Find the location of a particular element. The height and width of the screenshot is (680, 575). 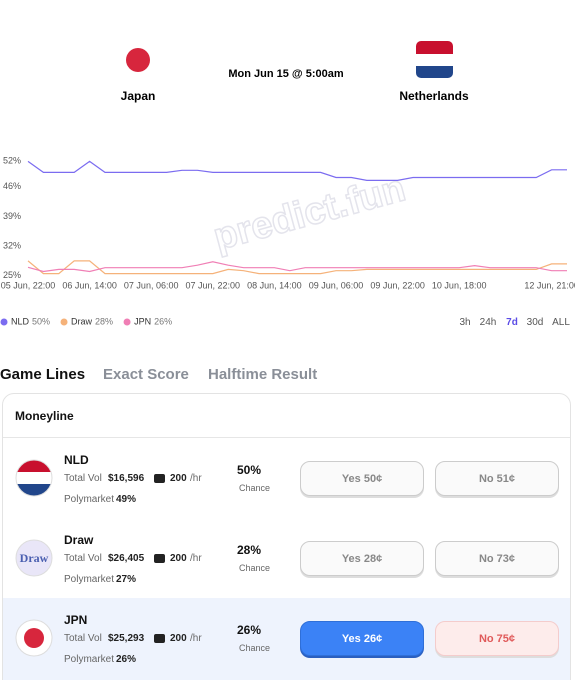

legend-name: NLD is located at coordinates (20, 321).